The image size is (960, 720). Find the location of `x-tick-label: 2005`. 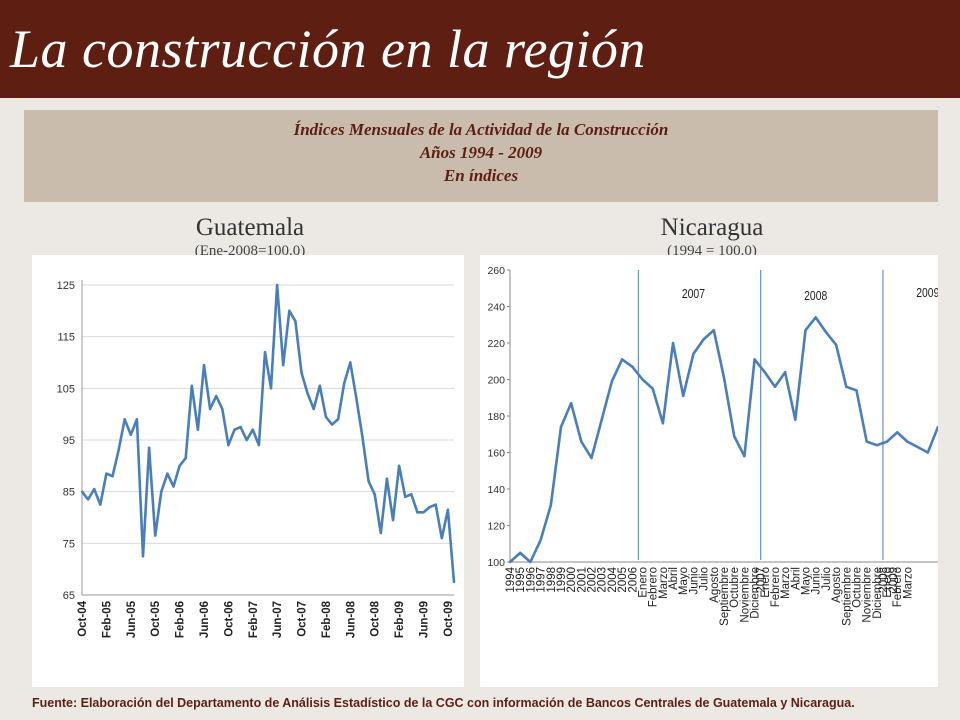

x-tick-label: 2005 is located at coordinates (623, 580).